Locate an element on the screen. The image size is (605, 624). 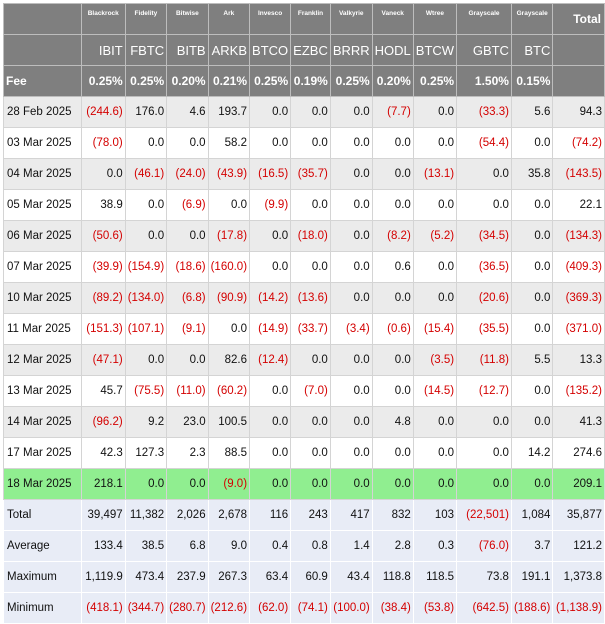
flow-cell: (134.0) is located at coordinates (146, 298).